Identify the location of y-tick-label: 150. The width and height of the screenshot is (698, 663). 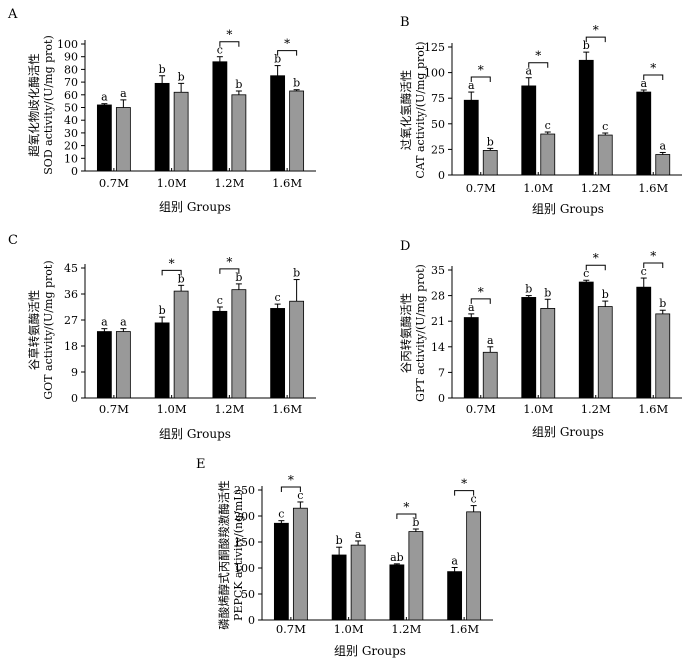
(244, 542).